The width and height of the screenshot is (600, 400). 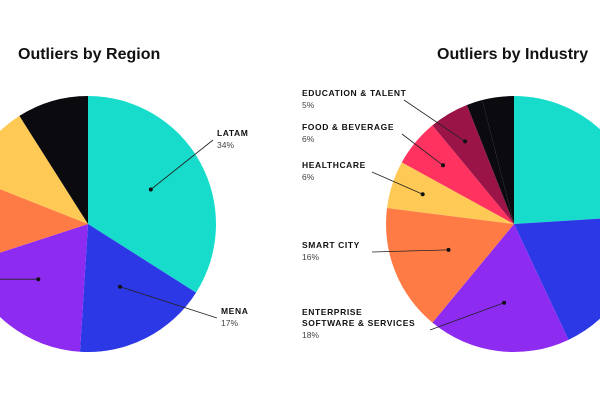 I want to click on region-value-latam: 34%, so click(x=225, y=145).